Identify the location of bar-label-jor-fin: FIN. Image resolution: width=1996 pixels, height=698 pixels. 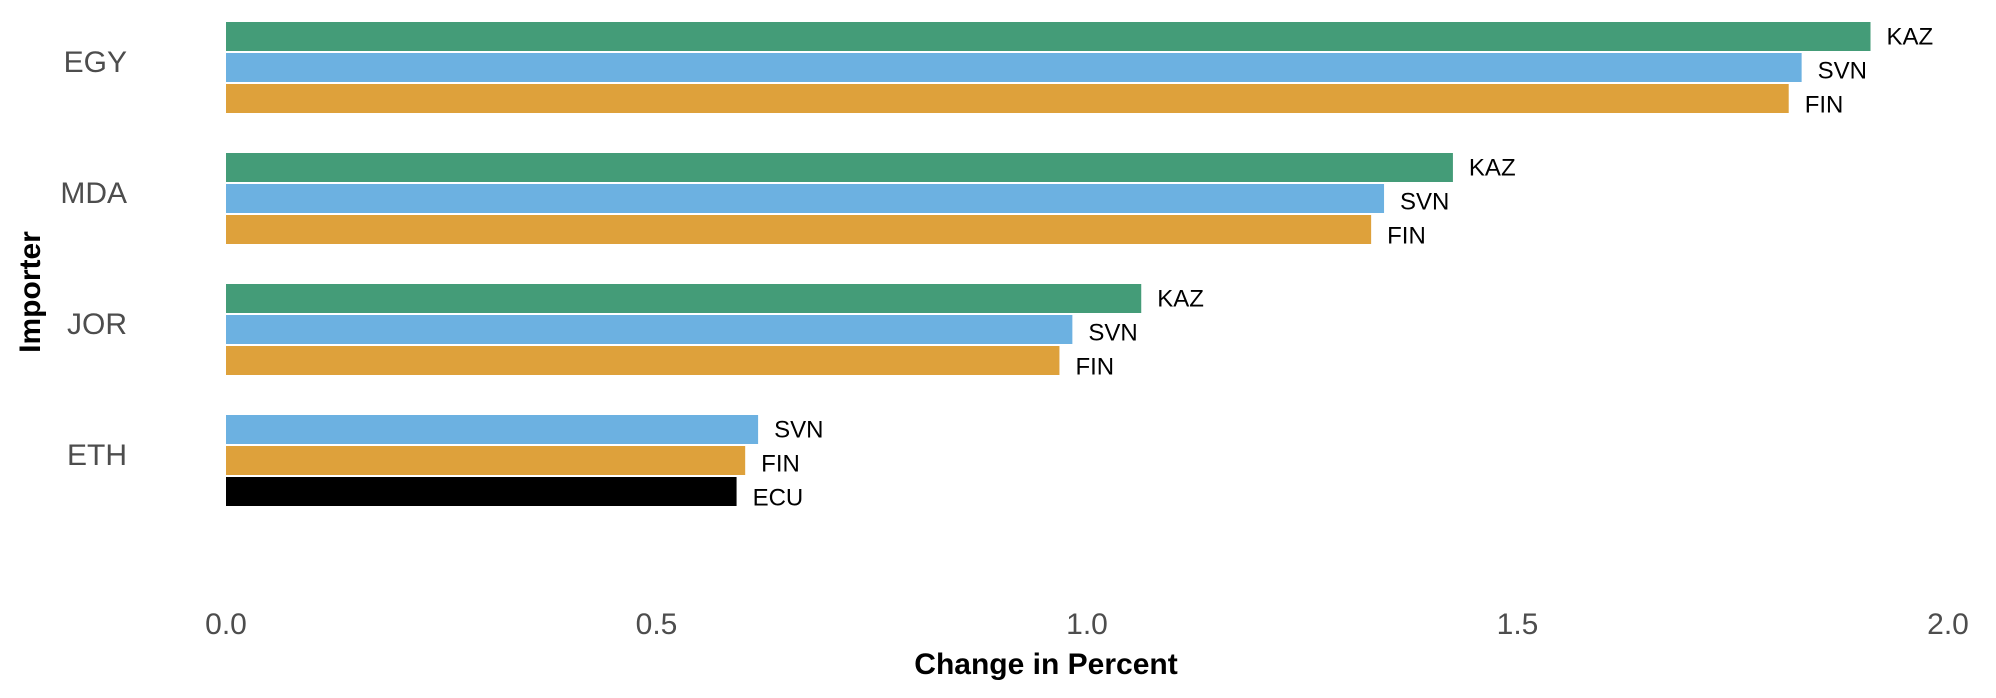
(1094, 367).